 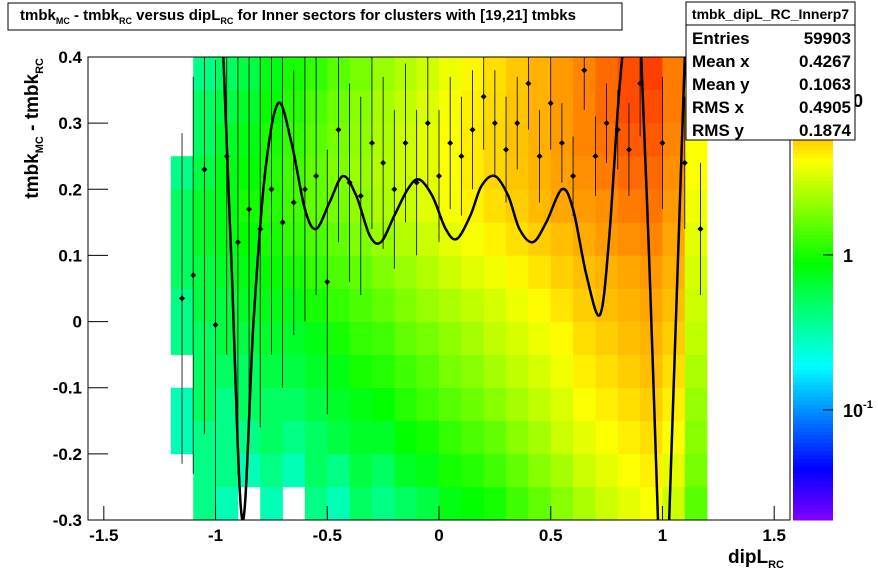 What do you see at coordinates (721, 84) in the screenshot?
I see `stats-label: Mean y` at bounding box center [721, 84].